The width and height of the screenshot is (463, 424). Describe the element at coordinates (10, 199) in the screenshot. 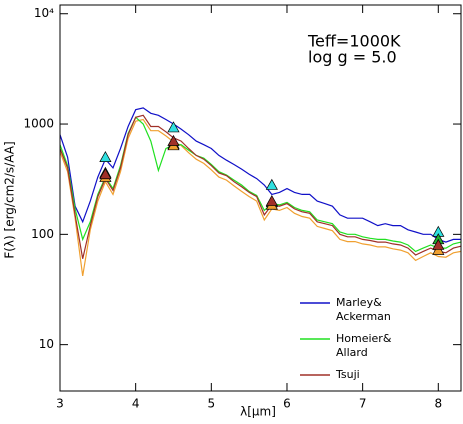

I see `y-axis-label: F(λ) [erg/cm2/s/AA]` at that location.